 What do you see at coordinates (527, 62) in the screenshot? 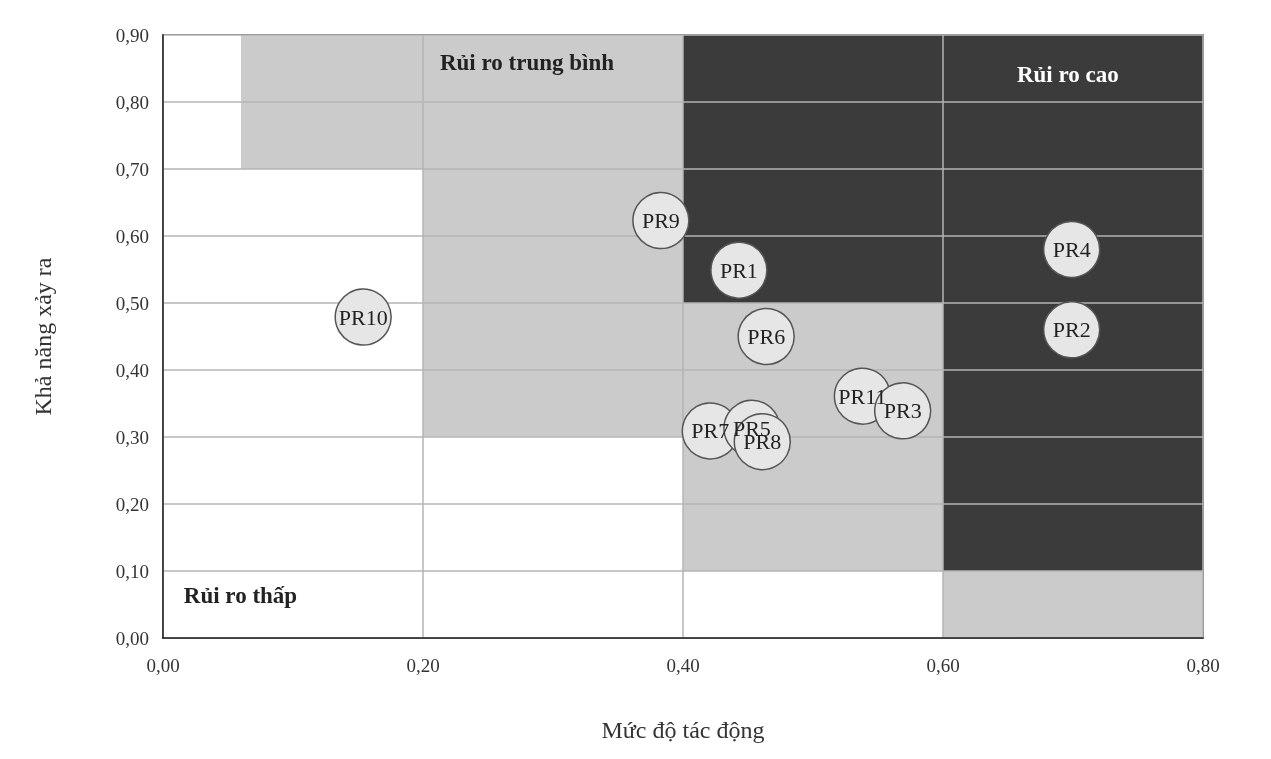
I see `series-label: Rủi ro trung bình` at bounding box center [527, 62].